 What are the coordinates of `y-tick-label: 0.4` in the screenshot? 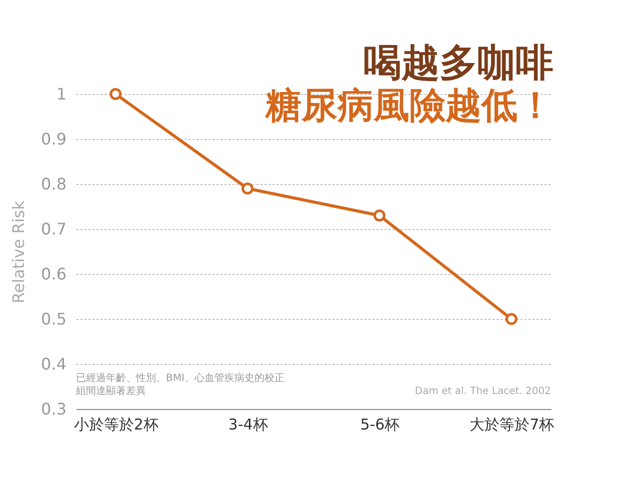 It's located at (53, 364).